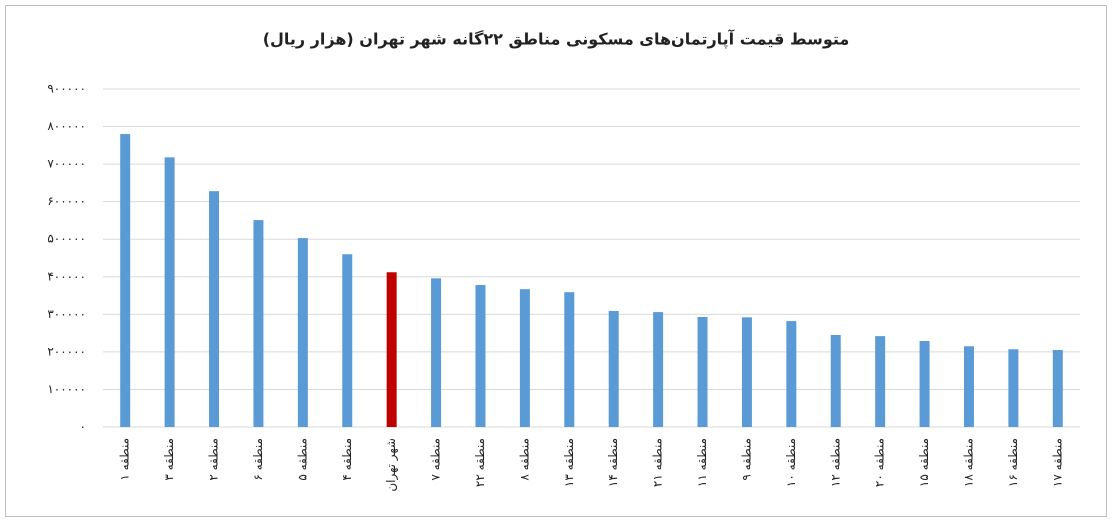  What do you see at coordinates (569, 462) in the screenshot?
I see `x-tick-label: منطقه ۱۳` at bounding box center [569, 462].